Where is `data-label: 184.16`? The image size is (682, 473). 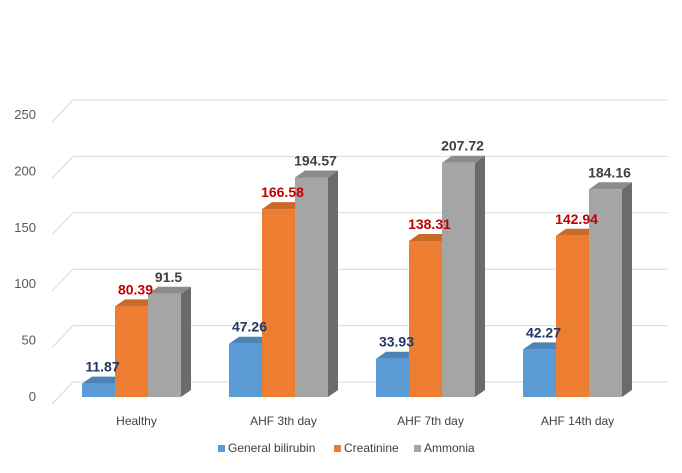
data-label: 184.16 is located at coordinates (609, 172).